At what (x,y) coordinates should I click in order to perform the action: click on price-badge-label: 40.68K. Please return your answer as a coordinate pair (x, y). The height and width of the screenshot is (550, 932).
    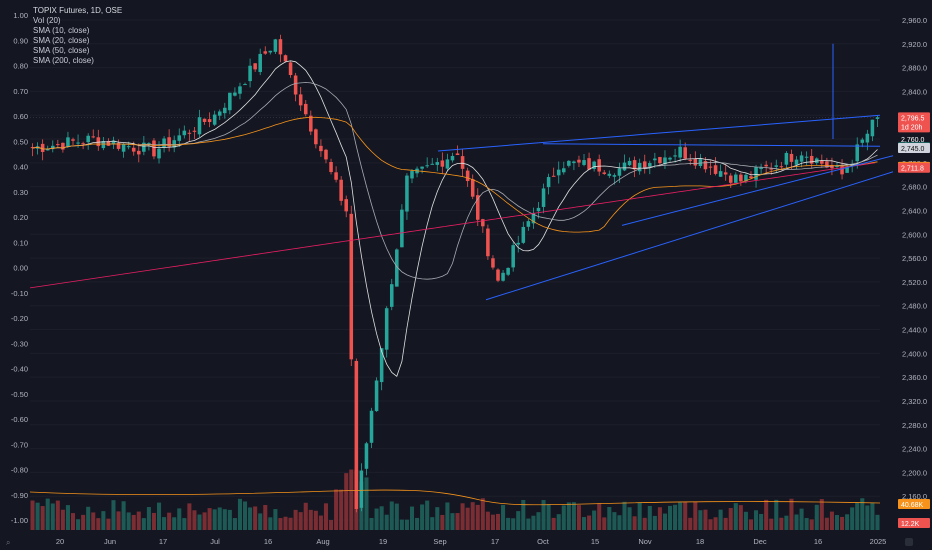
    Looking at the image, I should click on (912, 505).